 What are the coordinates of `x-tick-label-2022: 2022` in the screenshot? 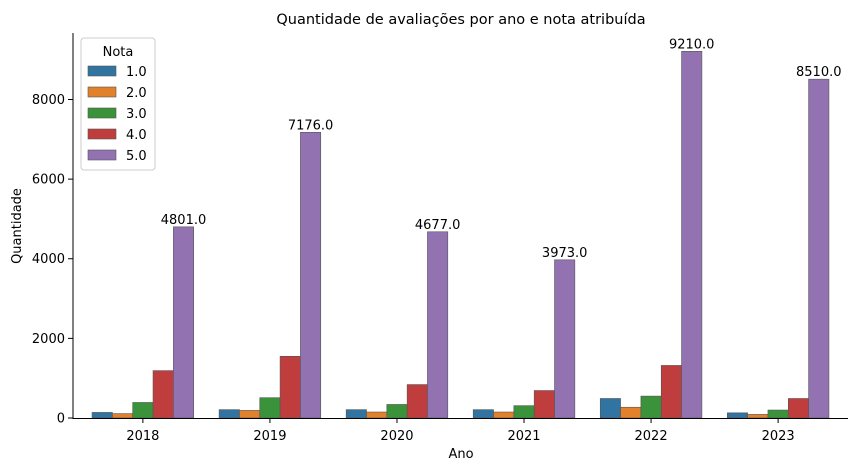 It's located at (651, 436).